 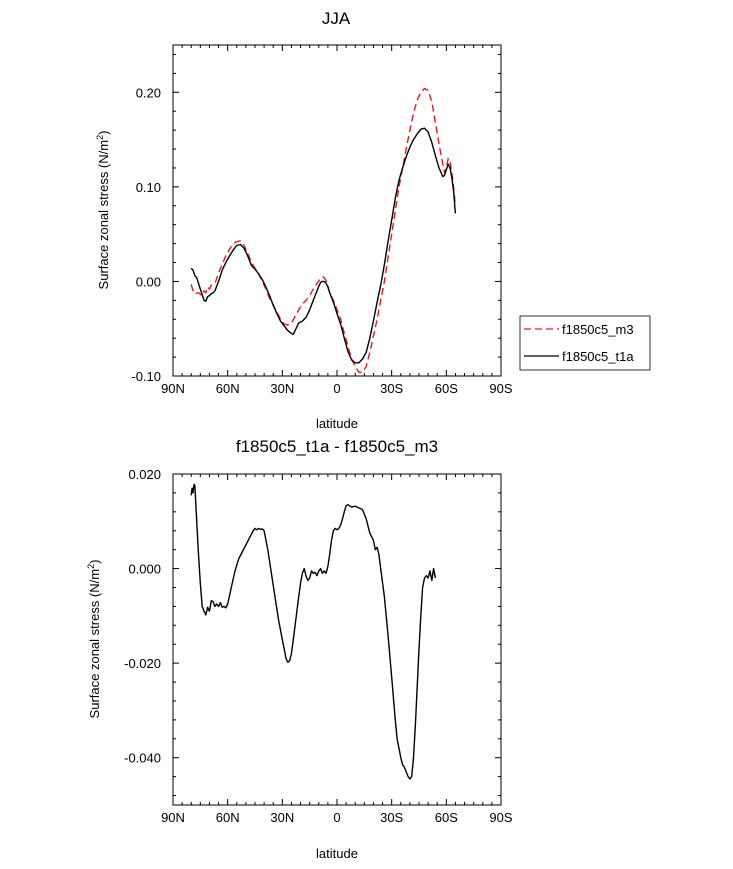 I want to click on y-tick-label: -0.040, so click(x=142, y=758).